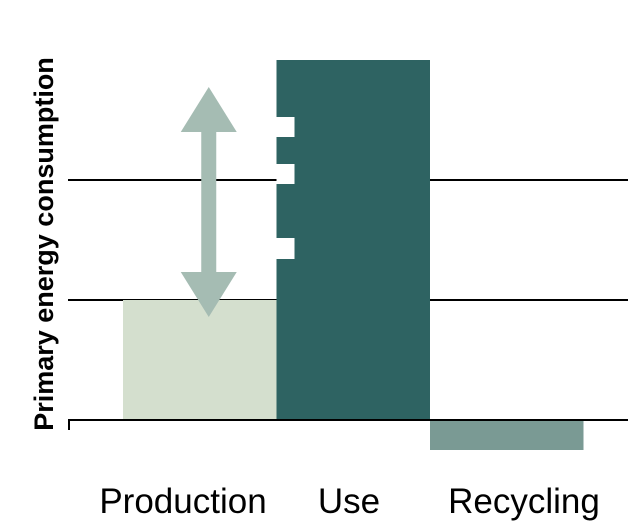  Describe the element at coordinates (524, 501) in the screenshot. I see `tick-label-recycling: Recycling` at that location.